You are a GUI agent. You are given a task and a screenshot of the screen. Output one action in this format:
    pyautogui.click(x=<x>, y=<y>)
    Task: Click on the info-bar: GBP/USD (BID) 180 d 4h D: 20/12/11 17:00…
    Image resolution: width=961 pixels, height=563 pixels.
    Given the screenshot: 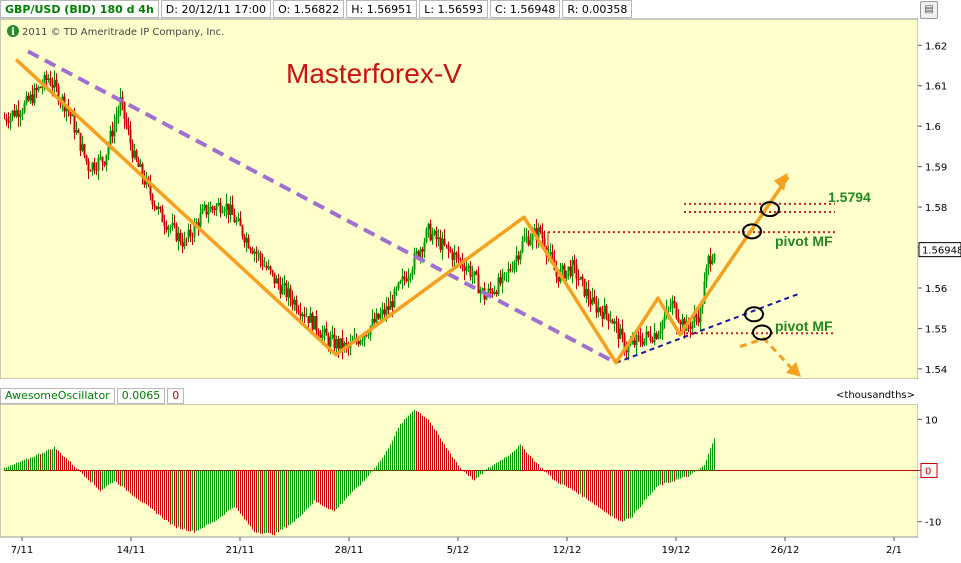 What is the action you would take?
    pyautogui.click(x=459, y=9)
    